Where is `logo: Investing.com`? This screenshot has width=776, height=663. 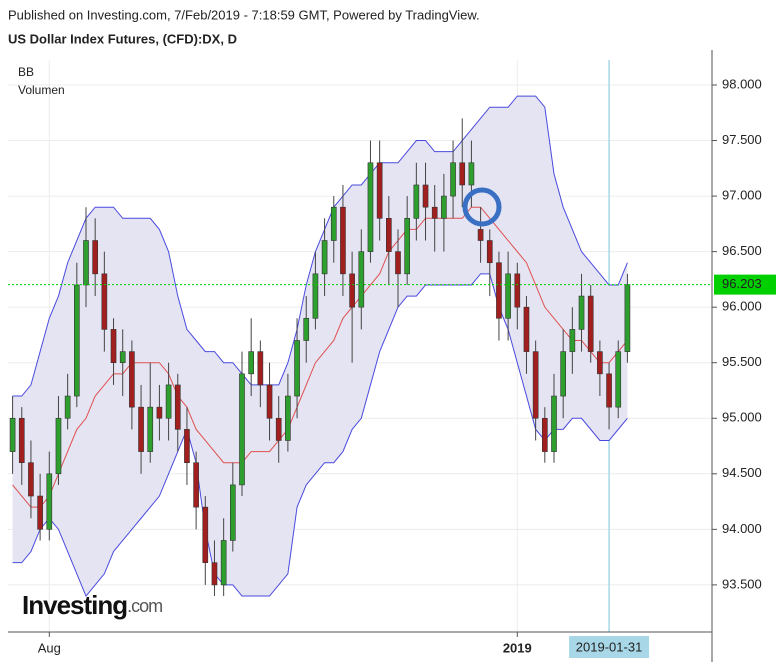
logo: Investing.com is located at coordinates (92, 605).